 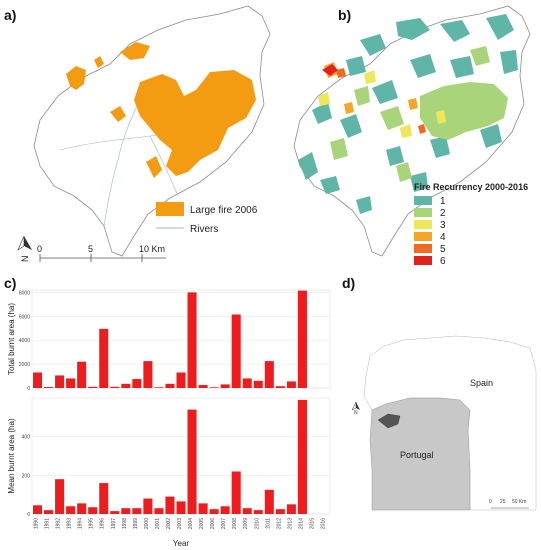 I want to click on large-fire-2006, so click(x=161, y=110).